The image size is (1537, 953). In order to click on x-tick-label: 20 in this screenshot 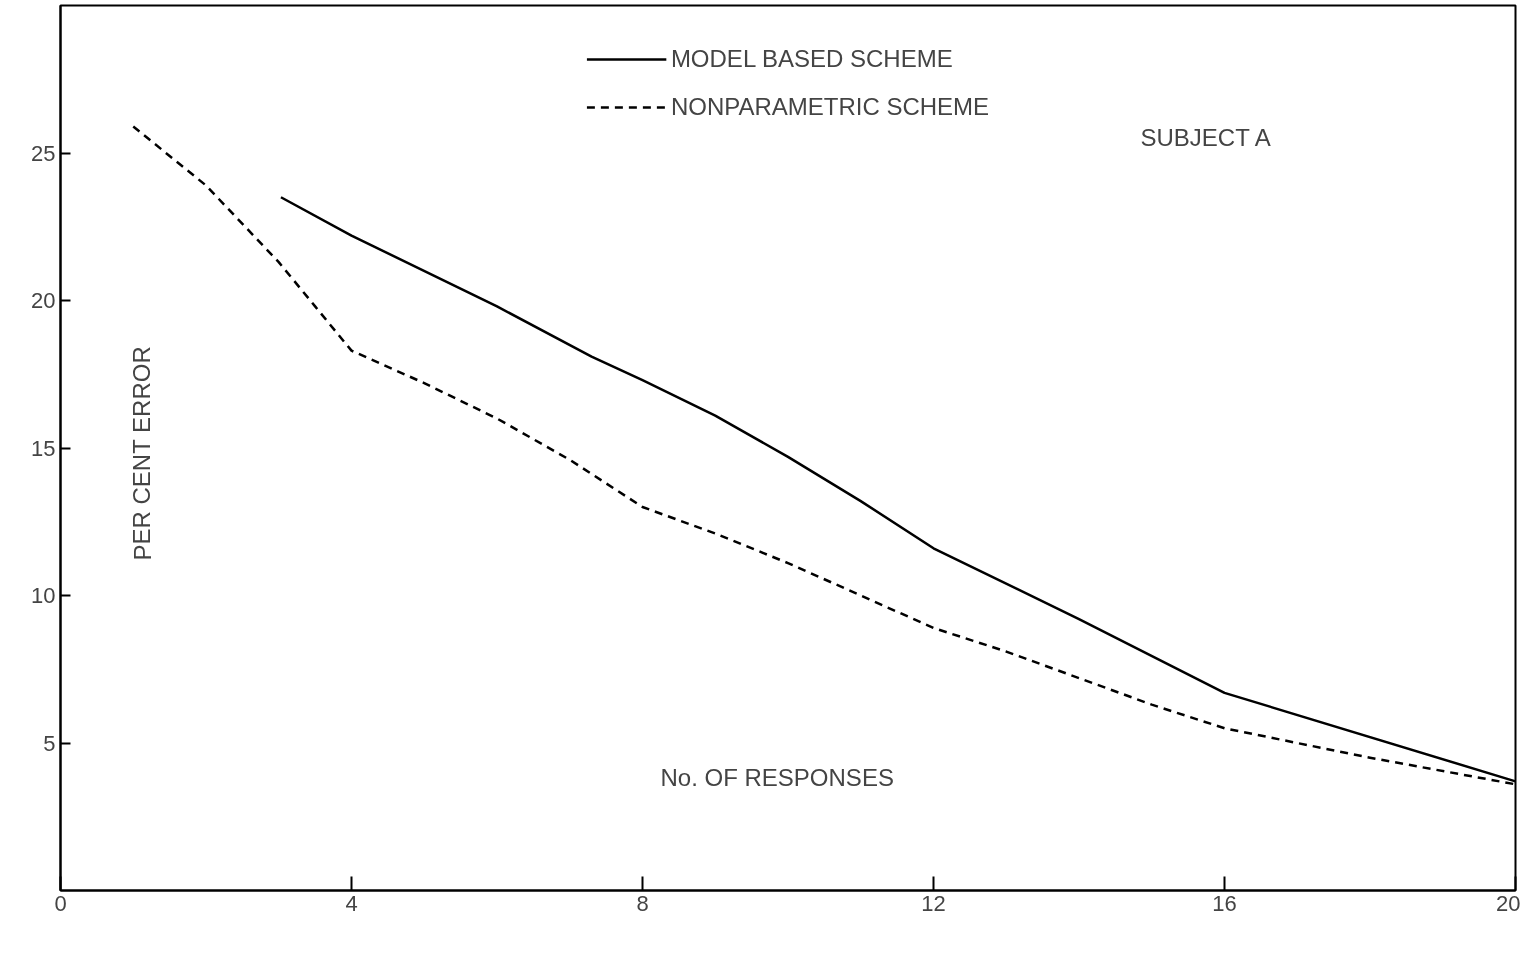, I will do `click(1508, 903)`.